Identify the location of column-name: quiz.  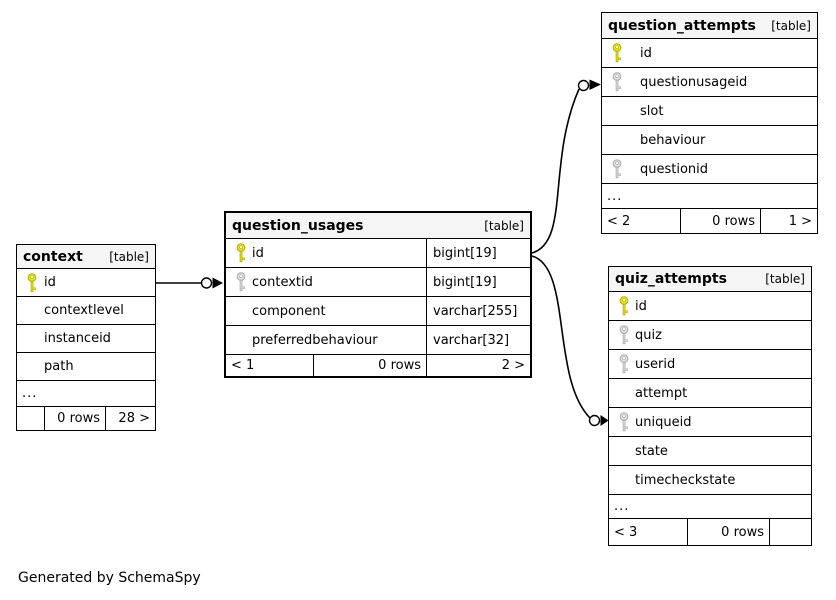
(648, 335).